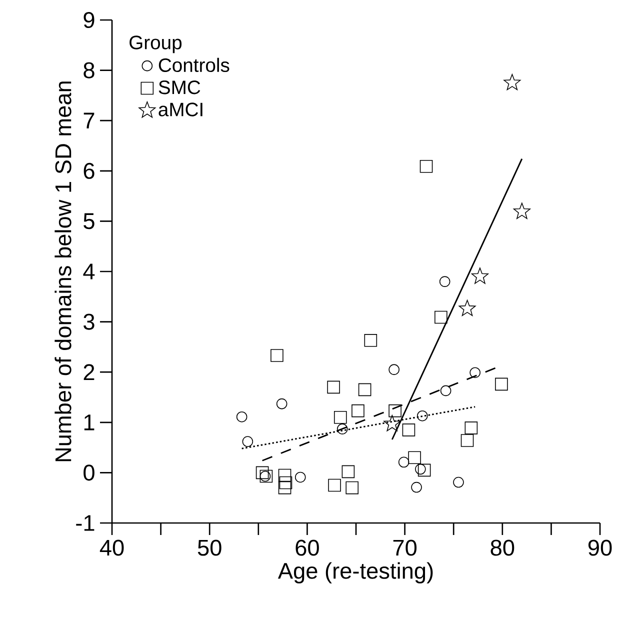  What do you see at coordinates (355, 573) in the screenshot?
I see `x-axis-title: Age (re-testing)` at bounding box center [355, 573].